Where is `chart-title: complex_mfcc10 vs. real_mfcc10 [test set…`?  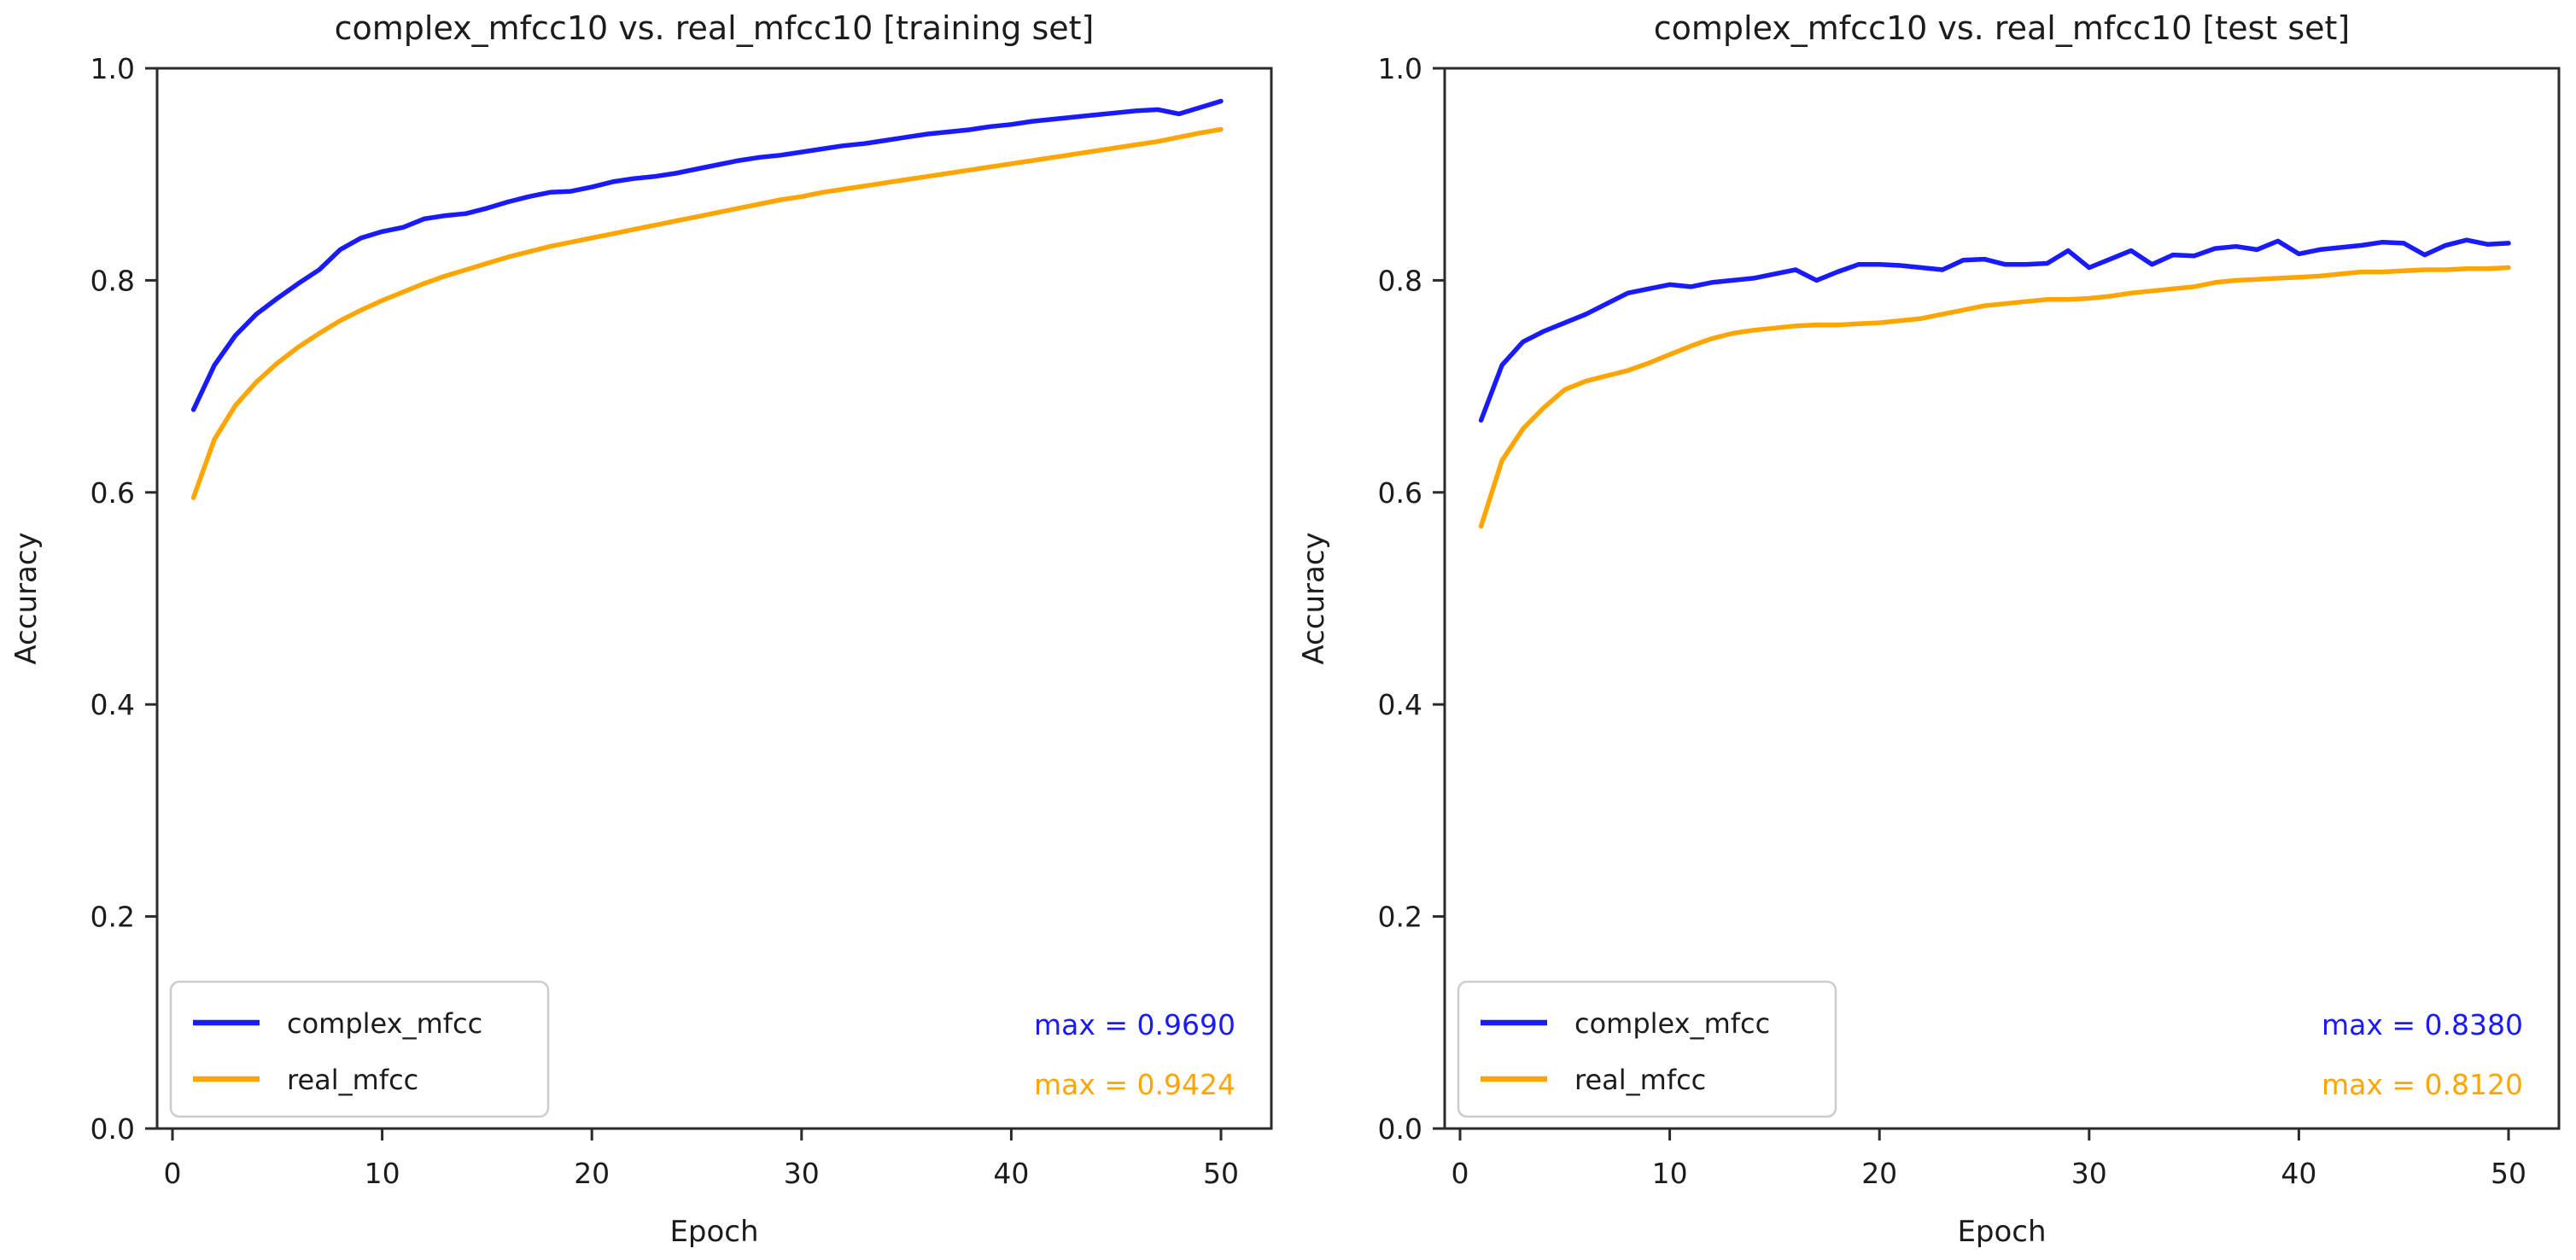
chart-title: complex_mfcc10 vs. real_mfcc10 [test set… is located at coordinates (2002, 28).